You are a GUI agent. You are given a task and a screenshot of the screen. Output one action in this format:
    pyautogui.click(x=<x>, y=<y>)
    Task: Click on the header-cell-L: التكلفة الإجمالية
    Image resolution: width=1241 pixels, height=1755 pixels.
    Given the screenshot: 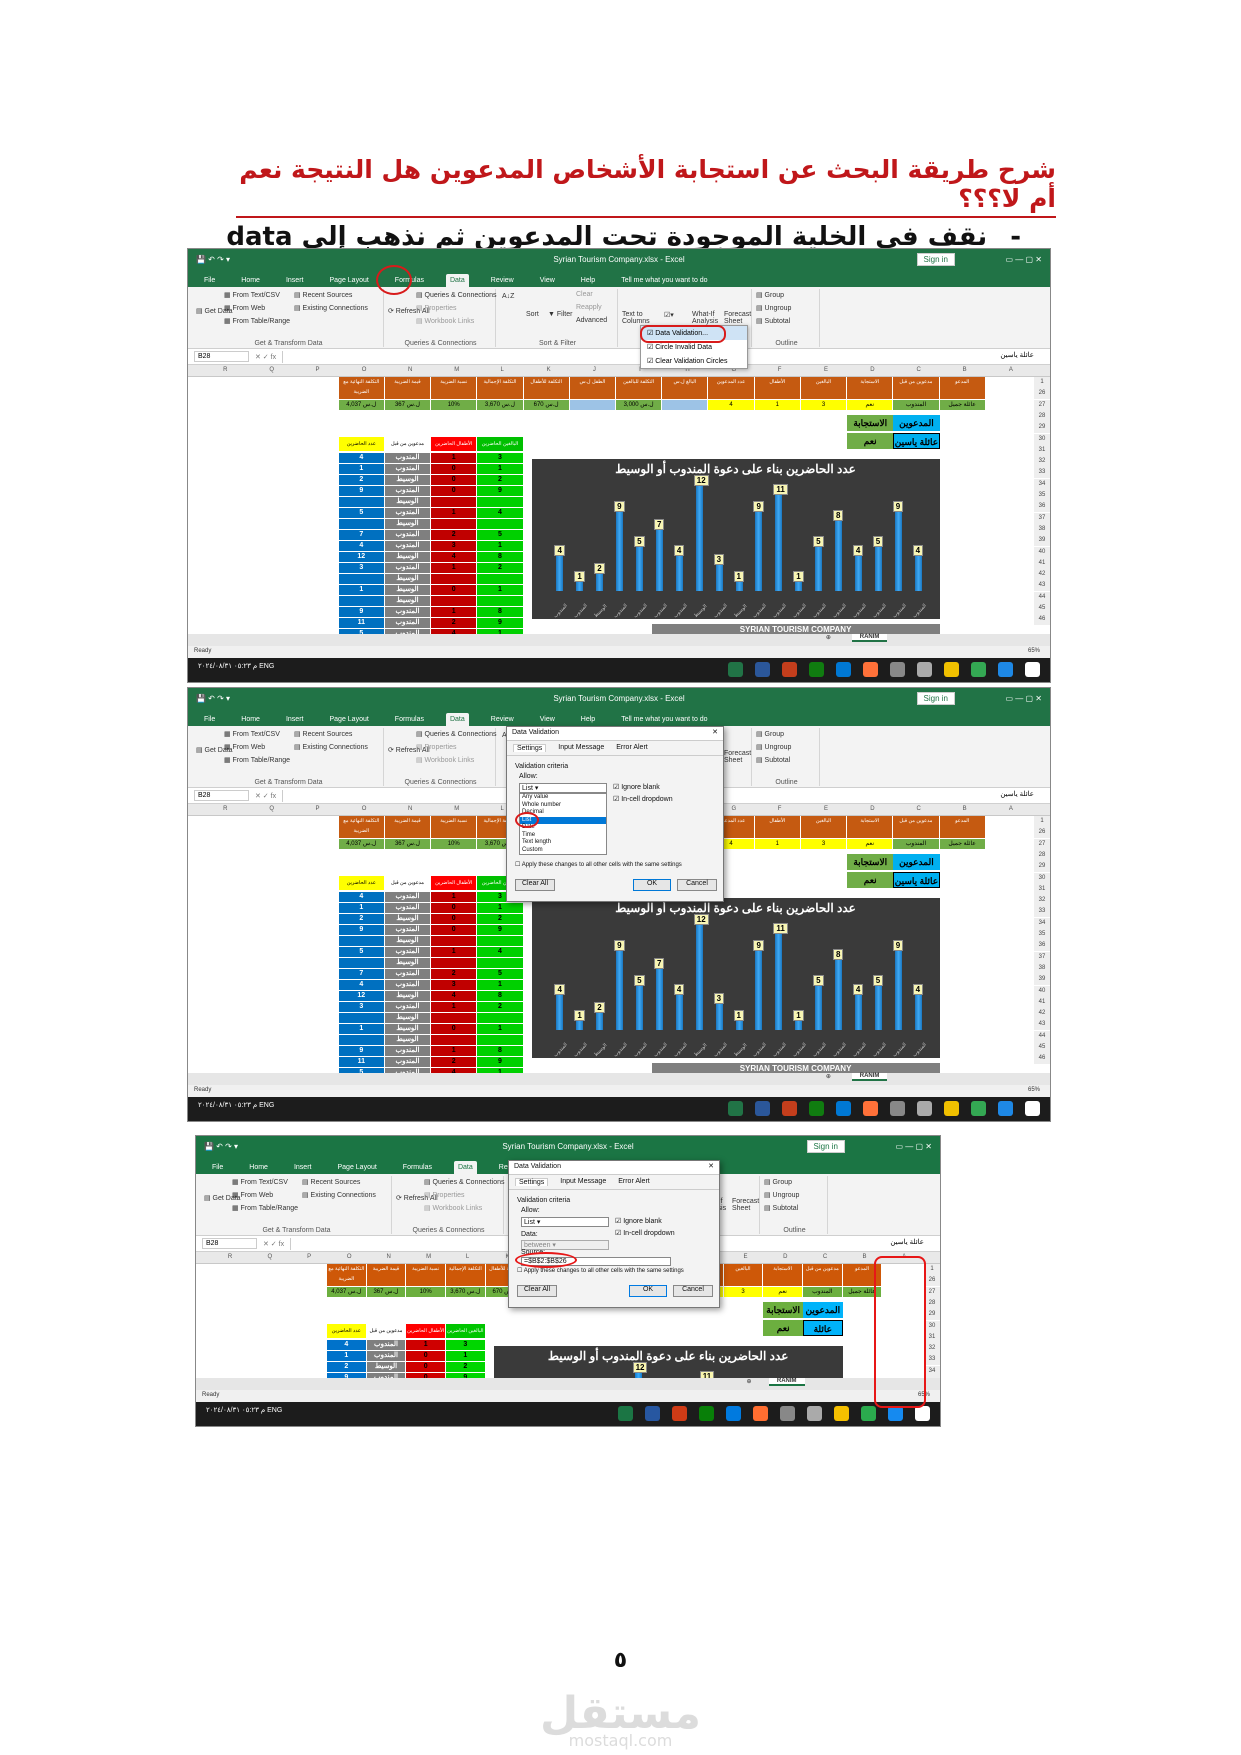 What is the action you would take?
    pyautogui.click(x=465, y=1275)
    